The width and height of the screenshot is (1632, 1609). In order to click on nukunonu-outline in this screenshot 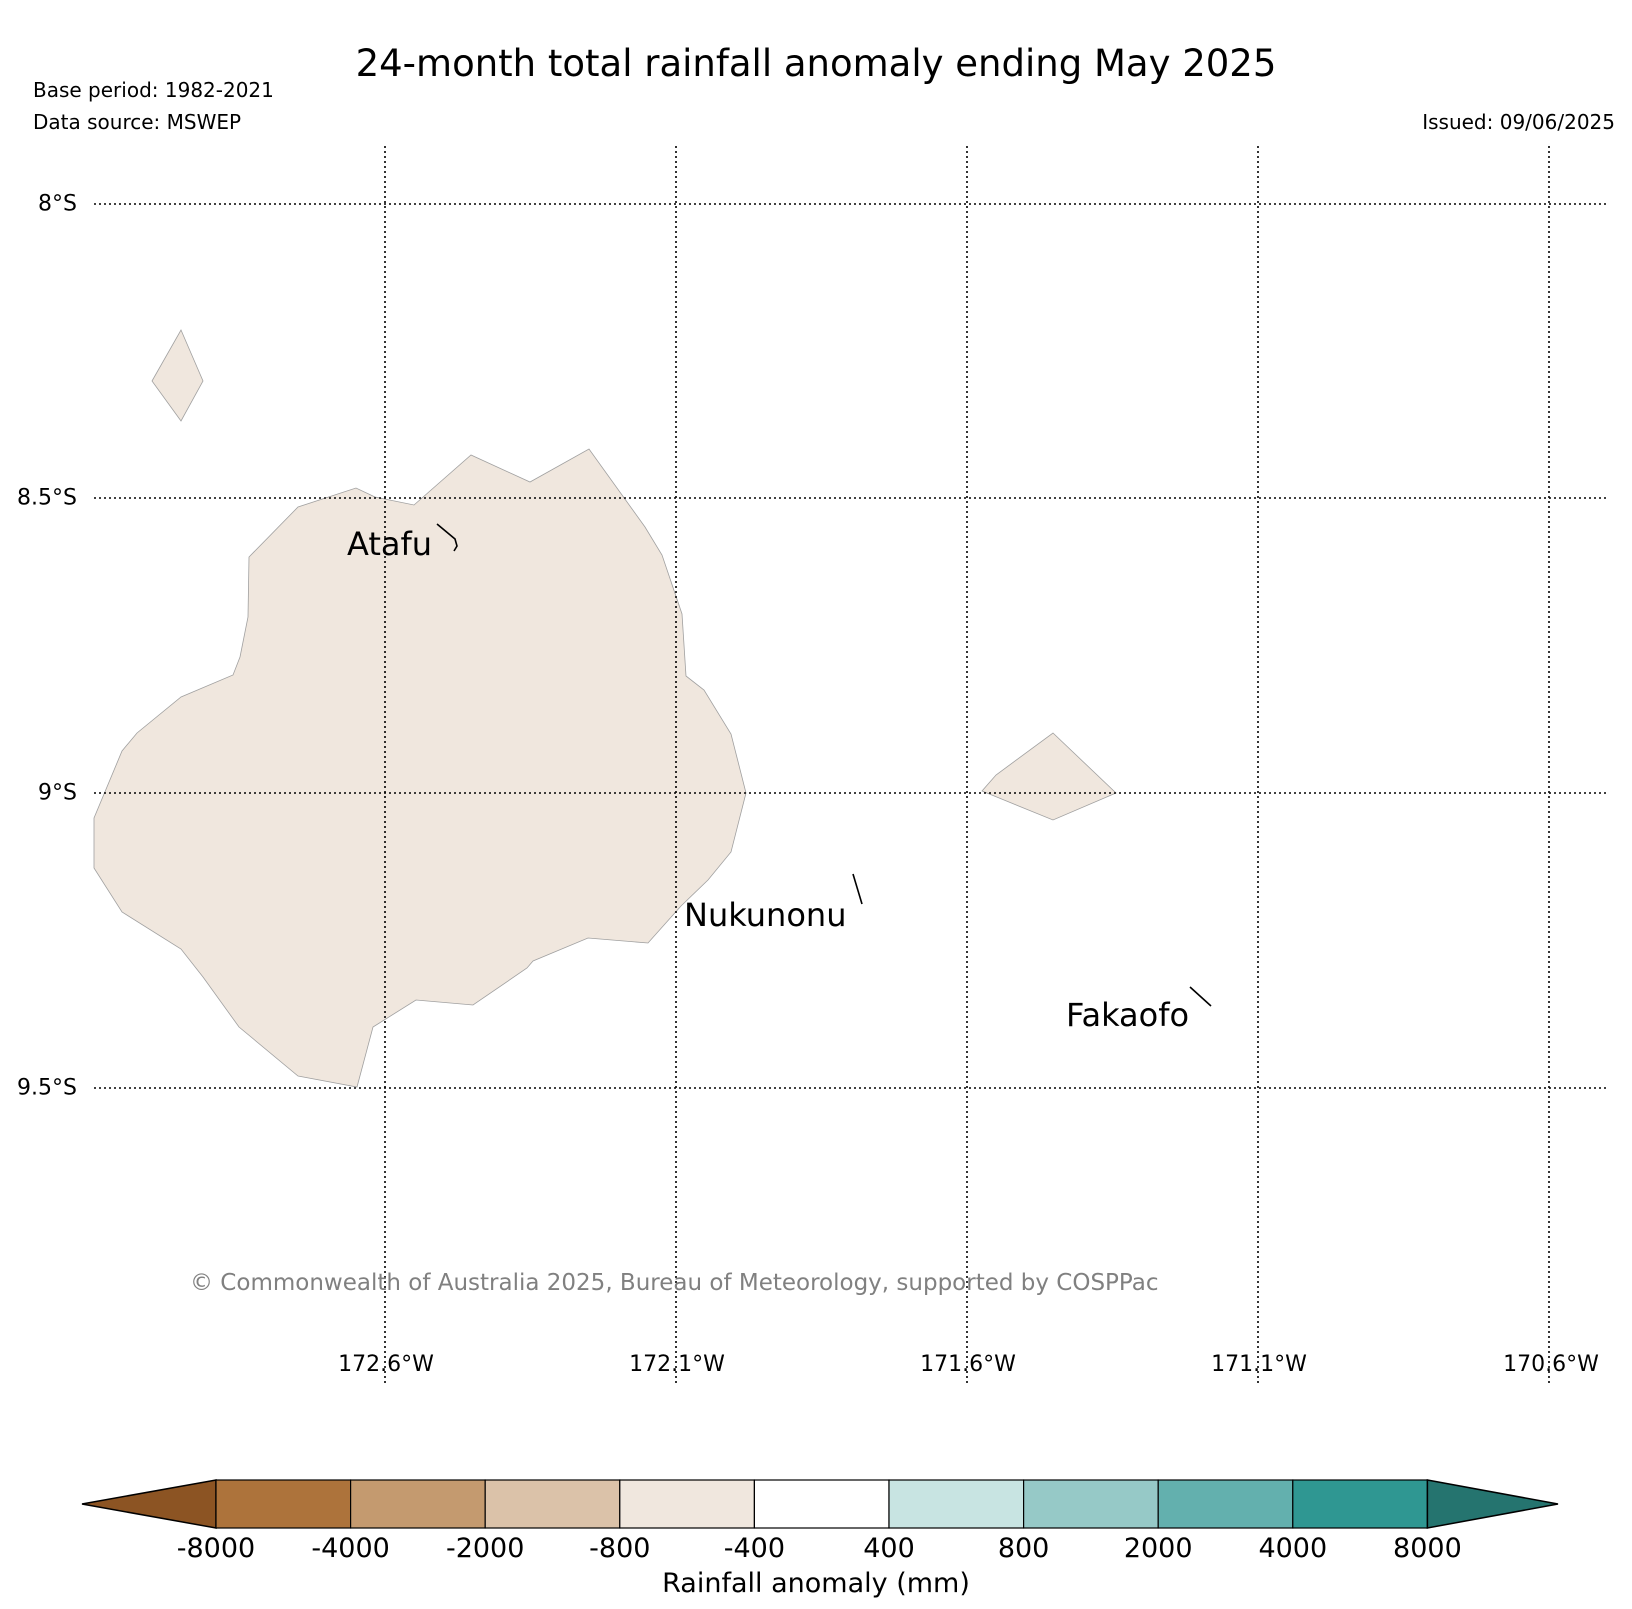, I will do `click(857, 889)`.